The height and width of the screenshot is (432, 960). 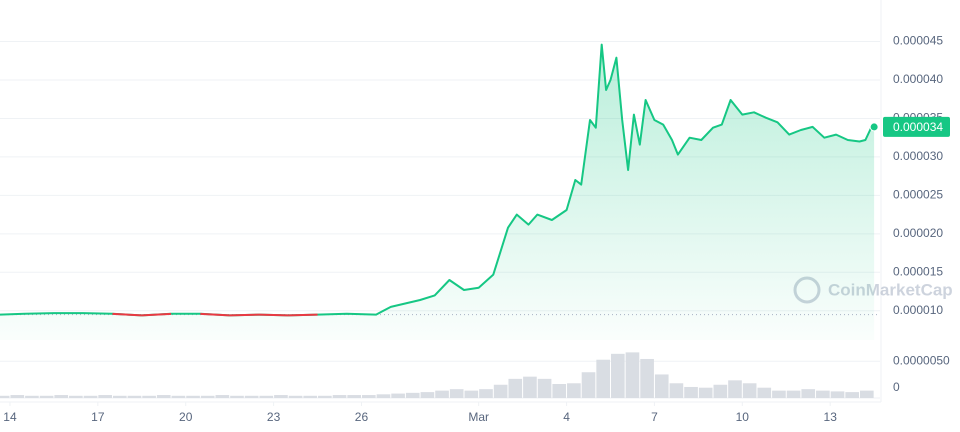 I want to click on y-tick-label: 0.000020, so click(x=918, y=233).